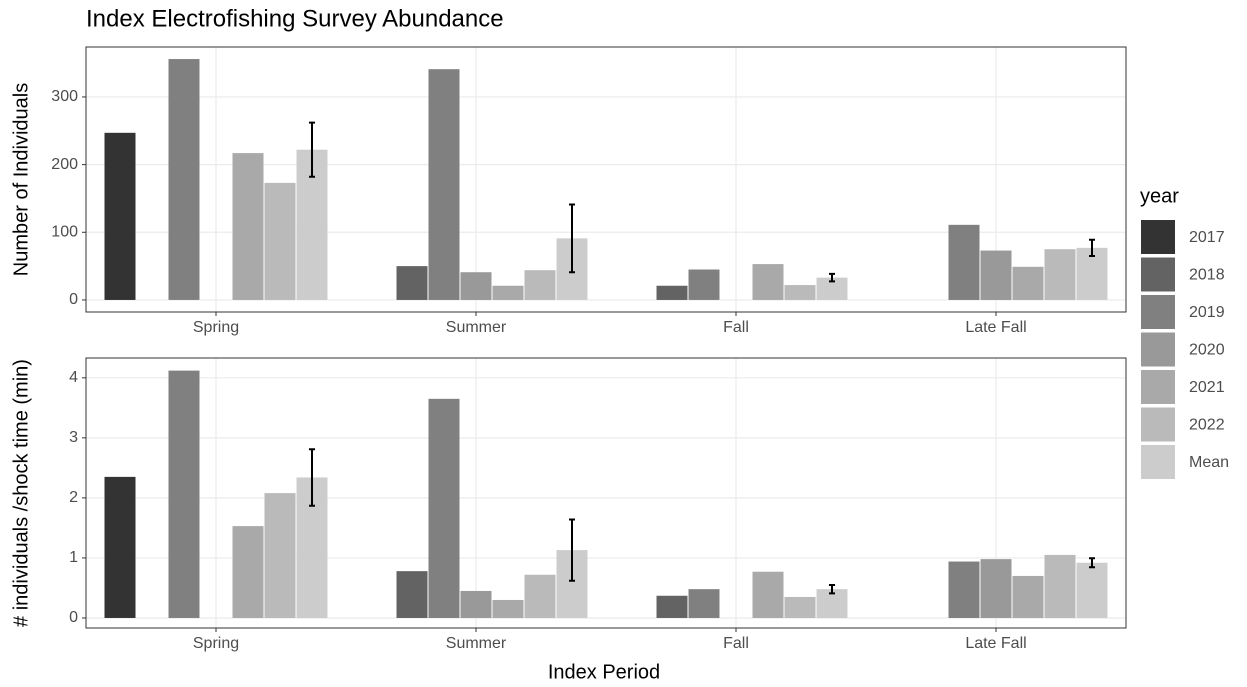 This screenshot has height=687, width=1247. Describe the element at coordinates (21, 493) in the screenshot. I see `y-axis-title: # individuals /shock time (min)` at that location.